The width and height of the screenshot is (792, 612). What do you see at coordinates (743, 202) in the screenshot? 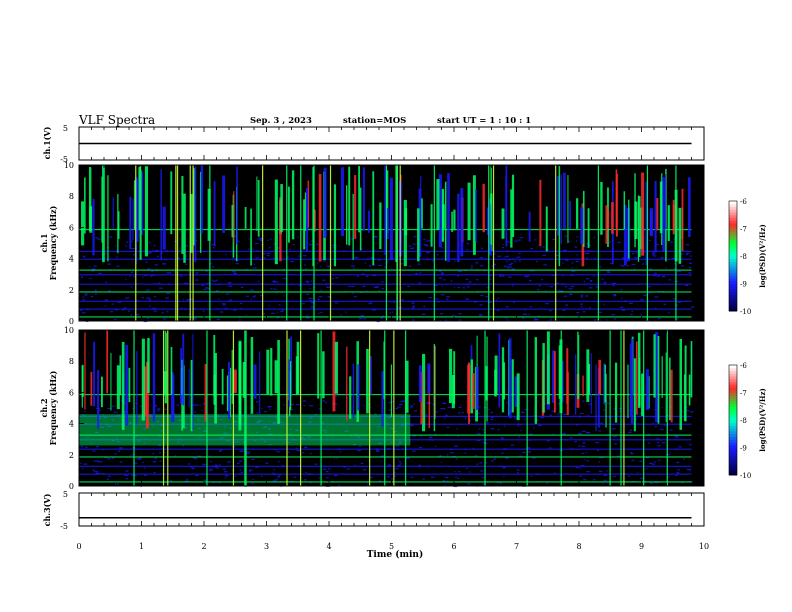
I see `colorbar-tick-label: -6` at bounding box center [743, 202].